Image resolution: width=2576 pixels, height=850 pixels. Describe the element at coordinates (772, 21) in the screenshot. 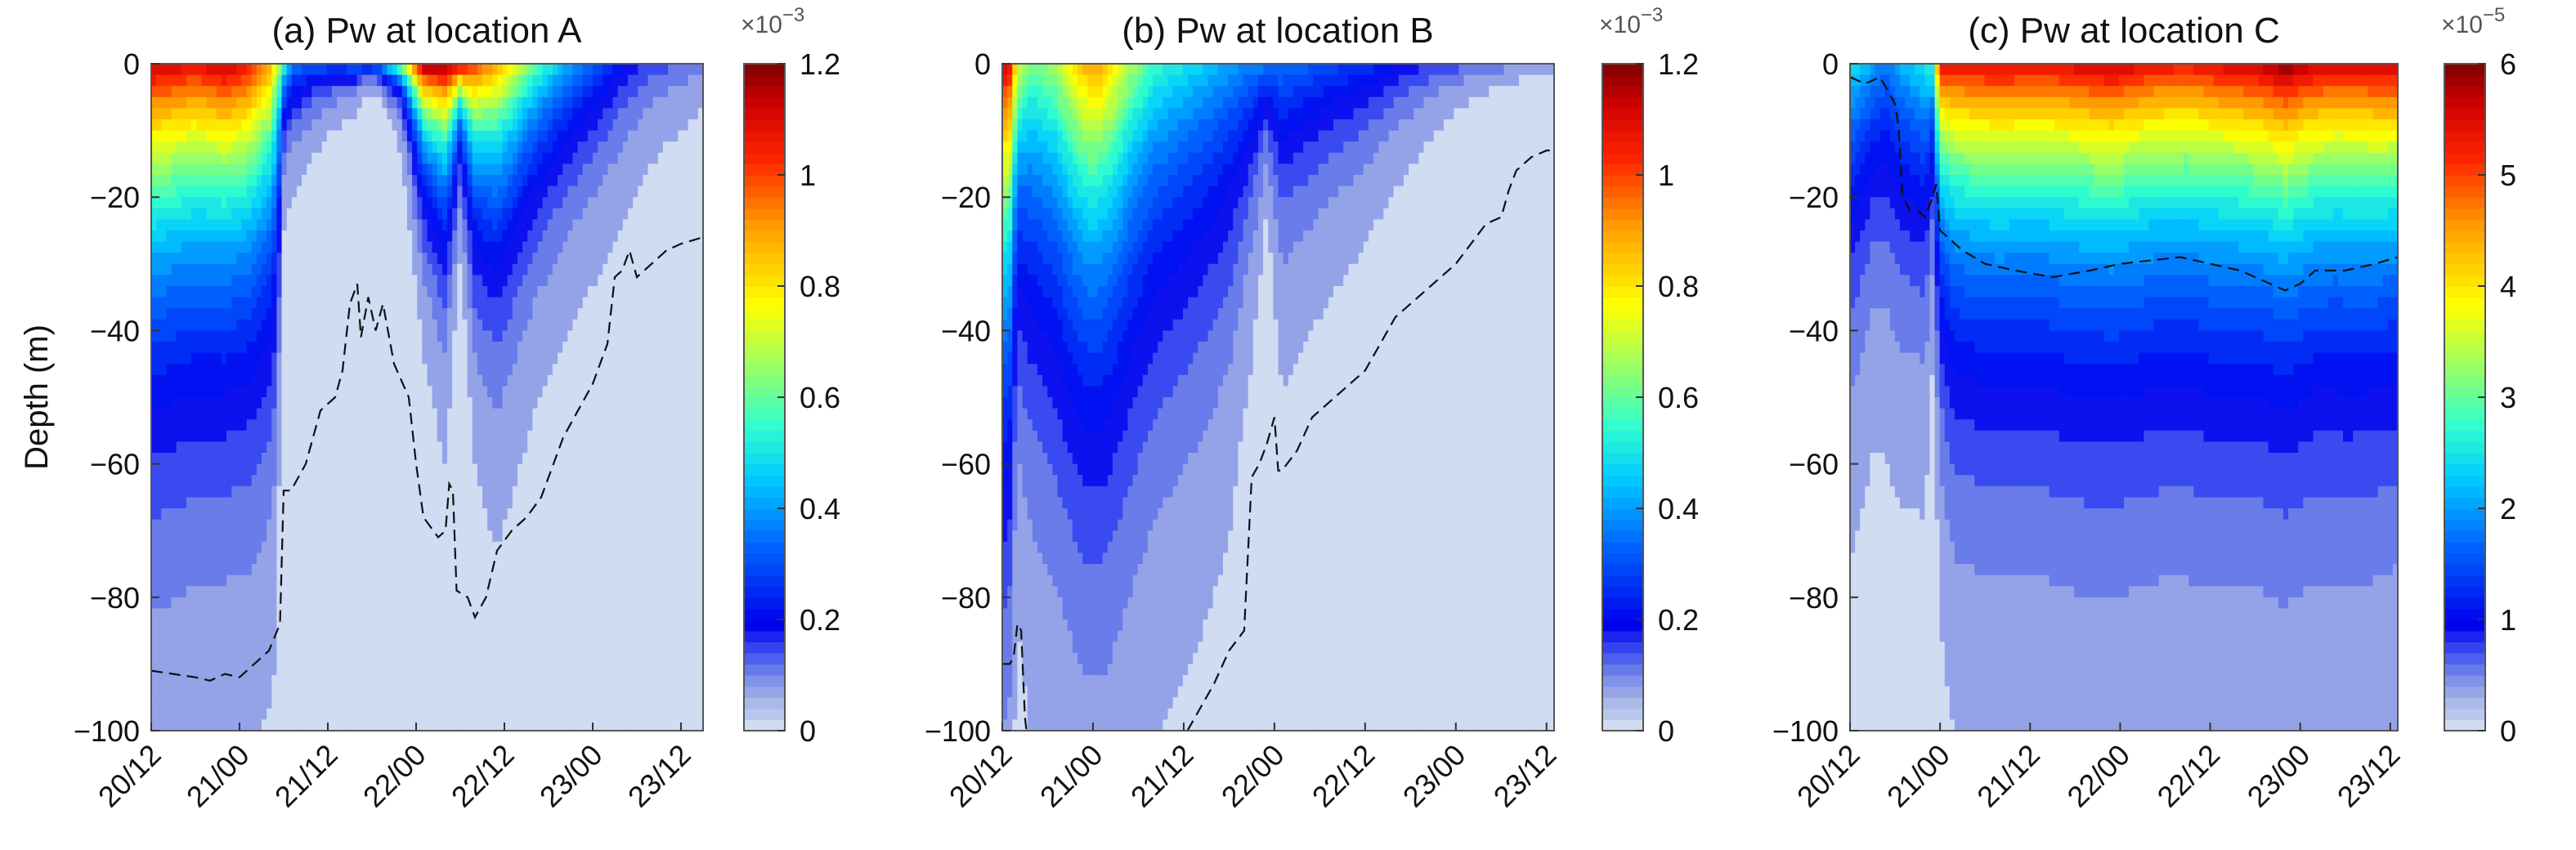

I see `colorbar-scale-label: ×10⁻³` at that location.